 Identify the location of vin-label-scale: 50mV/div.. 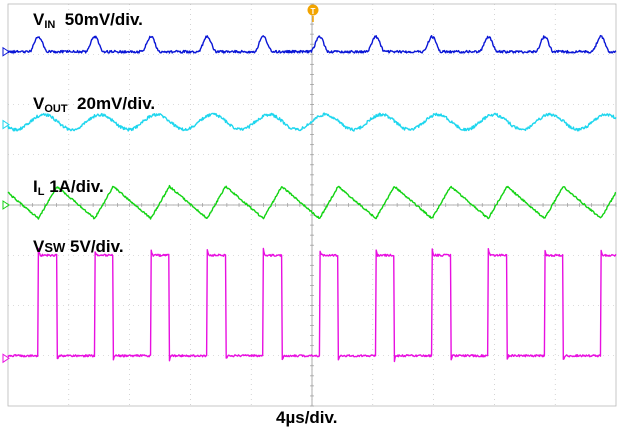
(103, 19).